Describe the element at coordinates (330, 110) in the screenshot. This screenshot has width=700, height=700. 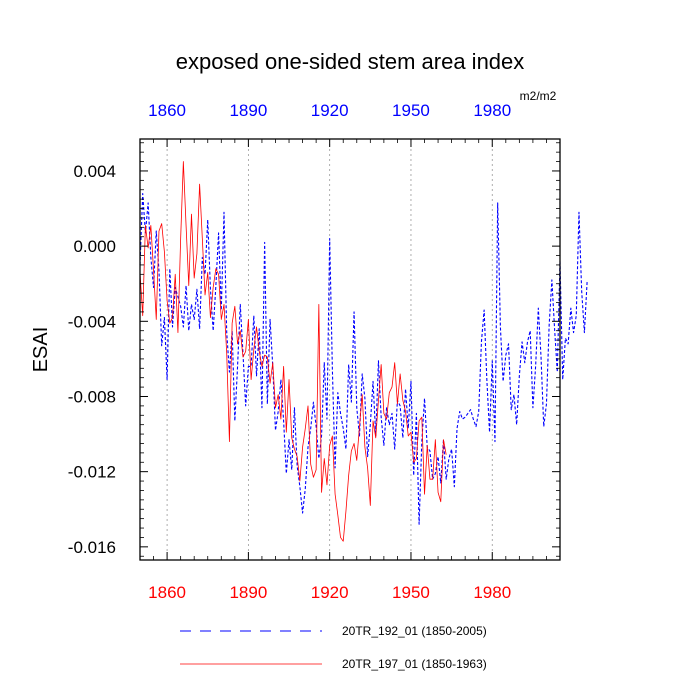
I see `x-tick-label-top: 1920` at that location.